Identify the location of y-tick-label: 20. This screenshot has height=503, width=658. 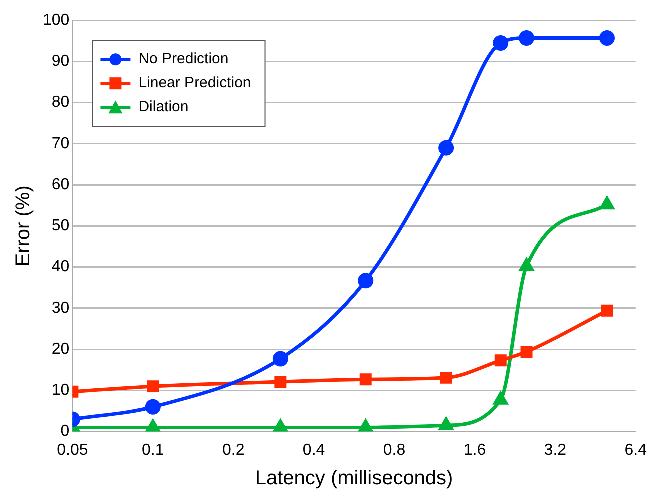
(61, 349).